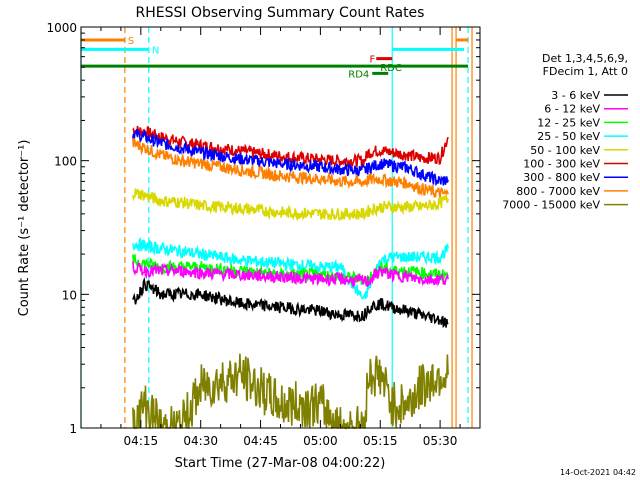  Describe the element at coordinates (585, 58) in the screenshot. I see `legend-header-0: Det 1,3,4,5,6,9,` at that location.